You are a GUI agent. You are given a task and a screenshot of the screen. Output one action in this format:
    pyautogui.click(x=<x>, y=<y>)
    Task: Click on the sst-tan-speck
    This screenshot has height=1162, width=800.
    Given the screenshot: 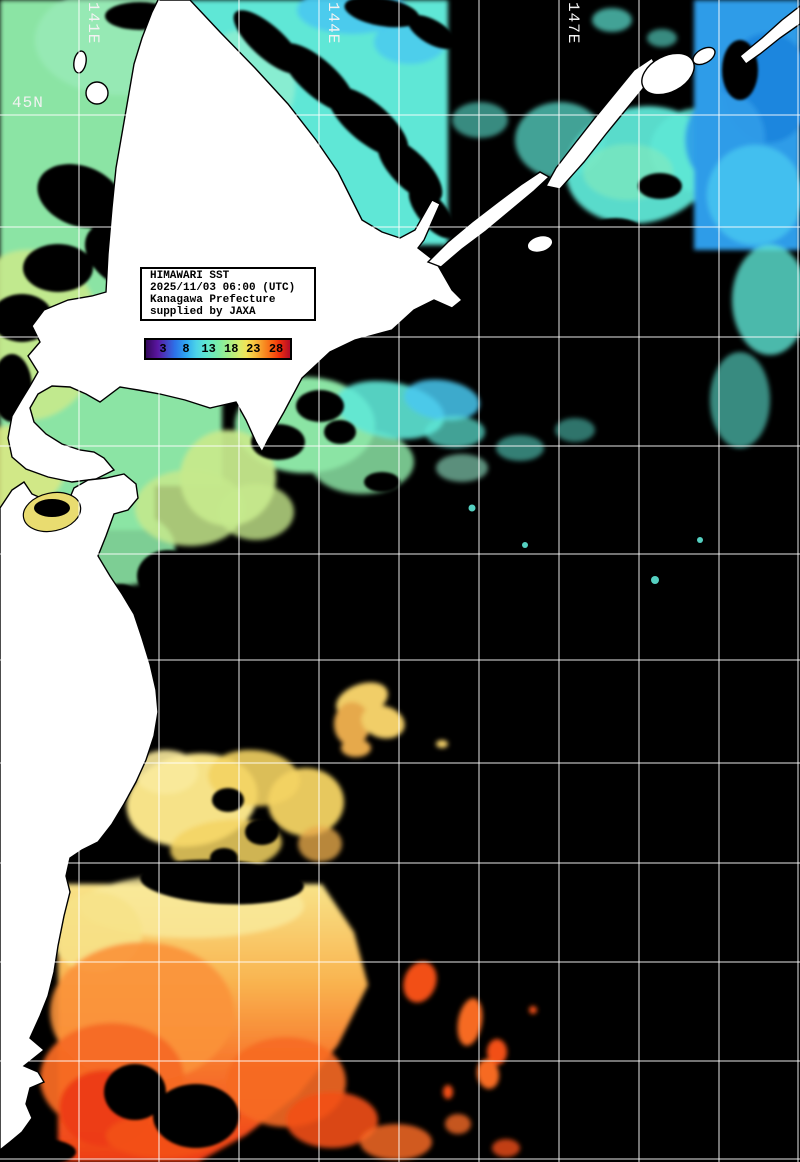 What is the action you would take?
    pyautogui.click(x=442, y=744)
    